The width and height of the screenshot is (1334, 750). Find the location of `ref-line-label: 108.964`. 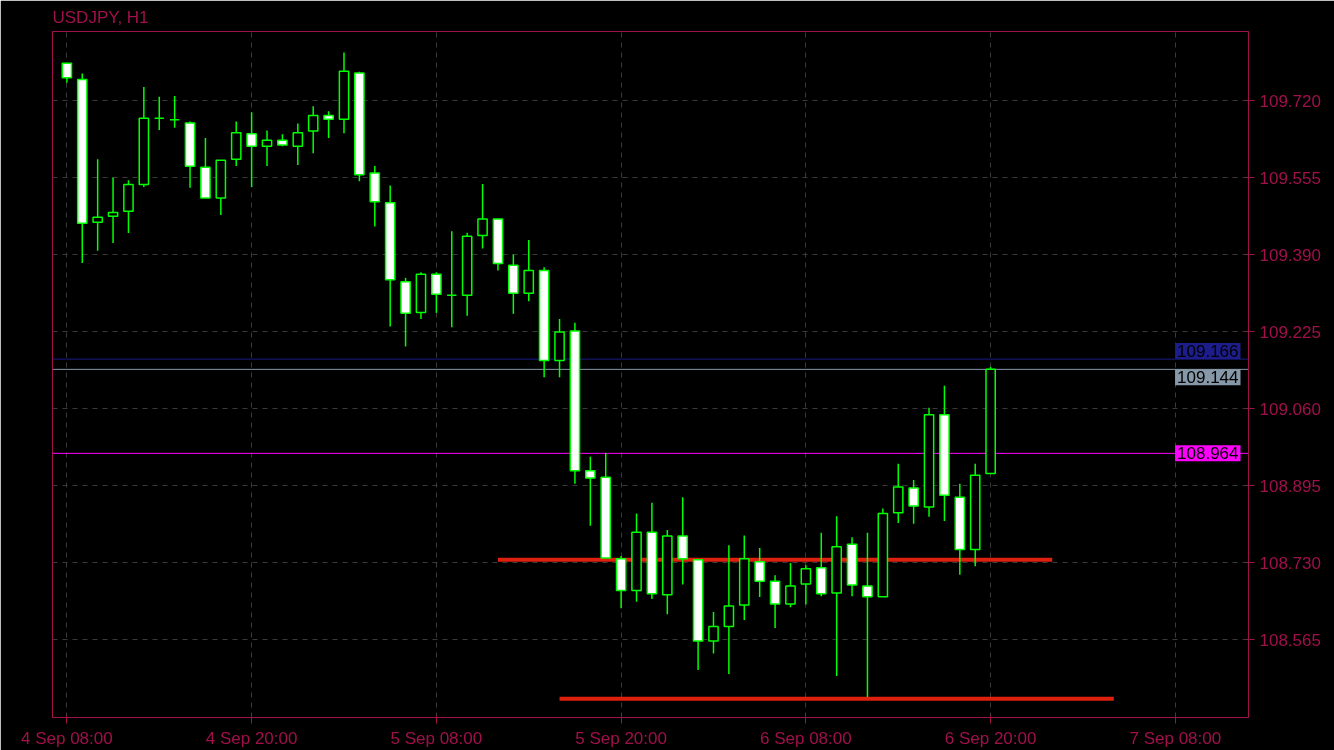

ref-line-label: 108.964 is located at coordinates (1208, 454).